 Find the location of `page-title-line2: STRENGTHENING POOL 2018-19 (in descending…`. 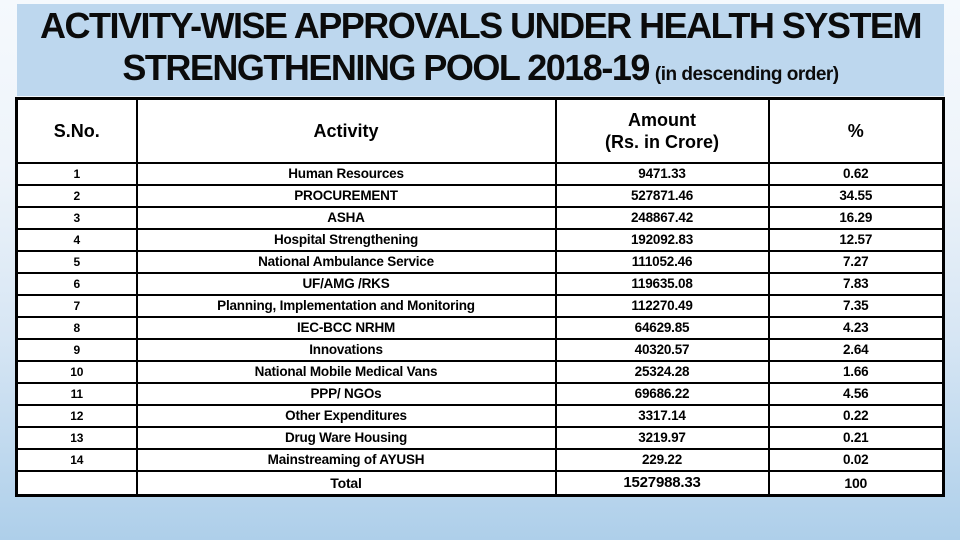

page-title-line2: STRENGTHENING POOL 2018-19 (in descending… is located at coordinates (480, 71).